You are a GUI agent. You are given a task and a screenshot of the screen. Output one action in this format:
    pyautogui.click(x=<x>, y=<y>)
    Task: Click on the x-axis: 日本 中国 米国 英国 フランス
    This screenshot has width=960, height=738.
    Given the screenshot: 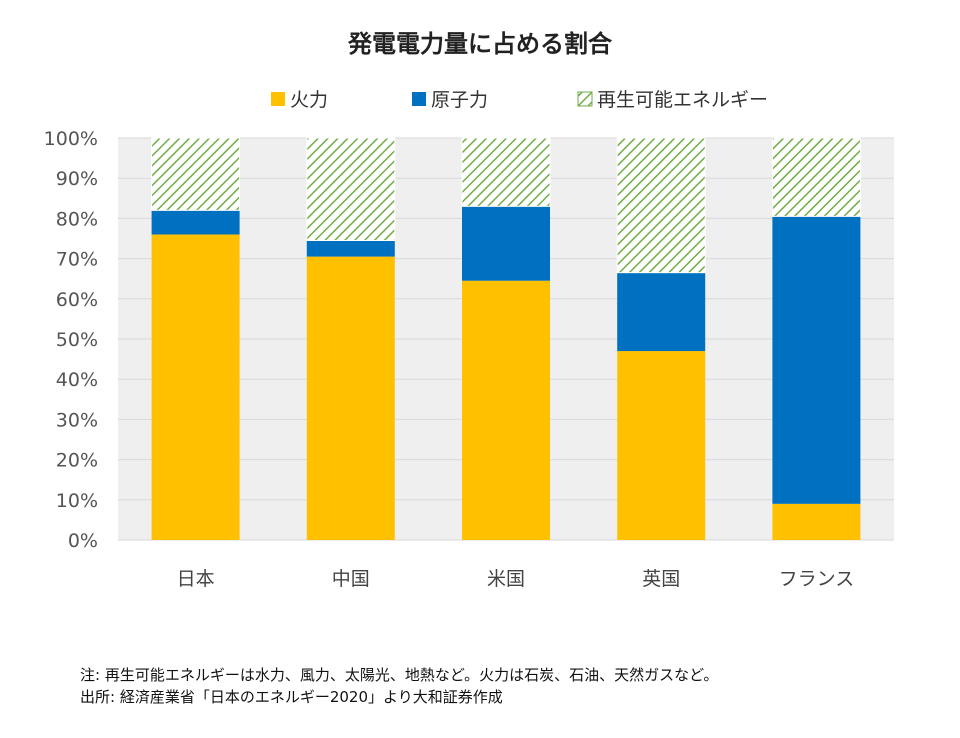 What is the action you would take?
    pyautogui.click(x=516, y=579)
    